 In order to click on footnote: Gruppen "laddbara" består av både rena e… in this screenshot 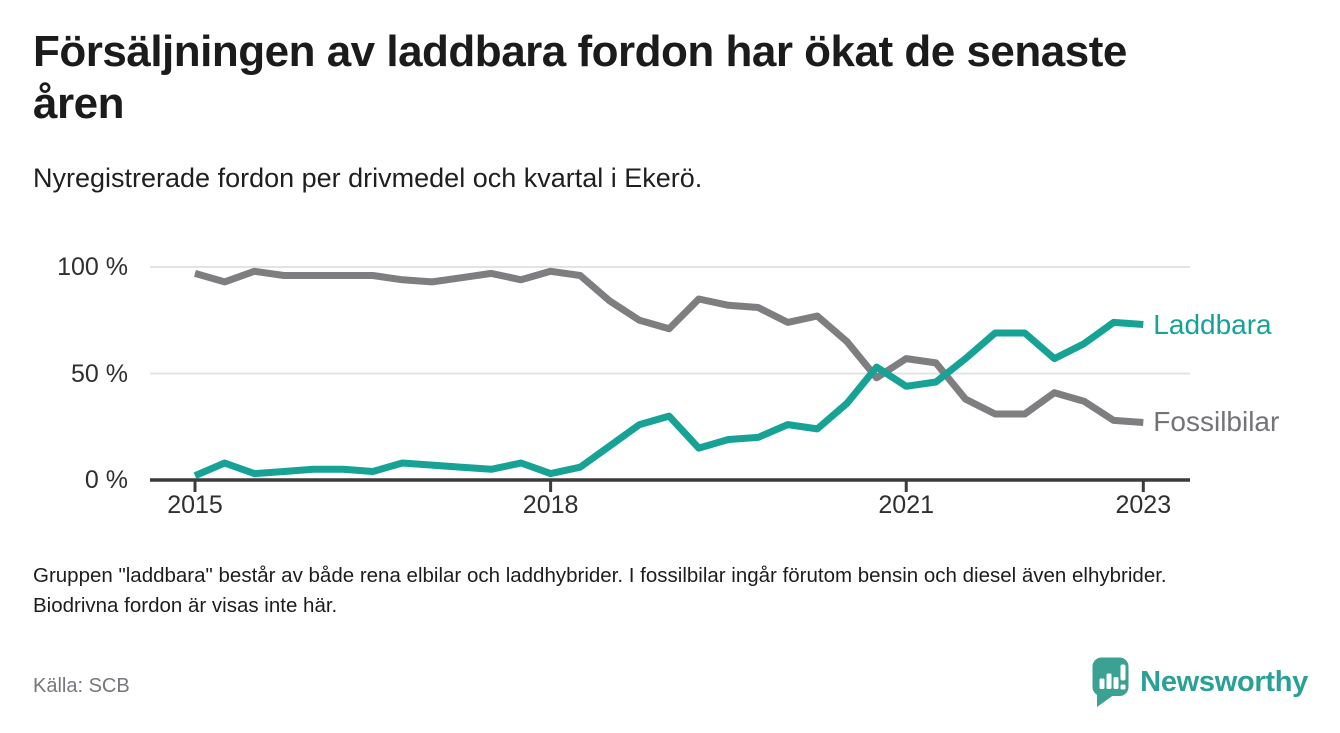, I will do `click(600, 590)`.